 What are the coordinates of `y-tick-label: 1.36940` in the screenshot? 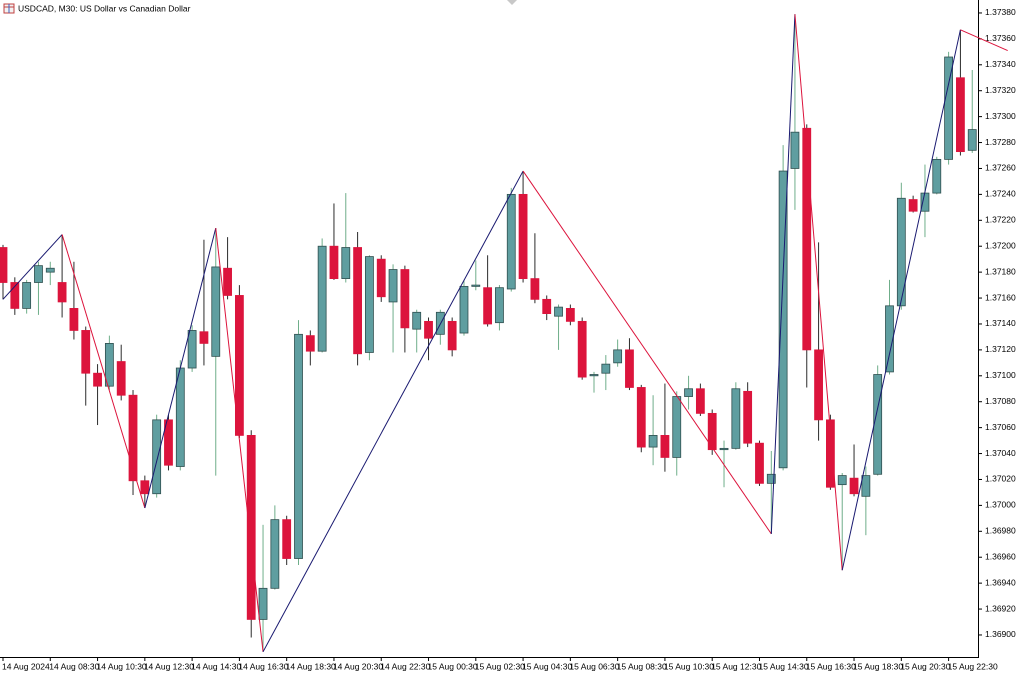 It's located at (1000, 582).